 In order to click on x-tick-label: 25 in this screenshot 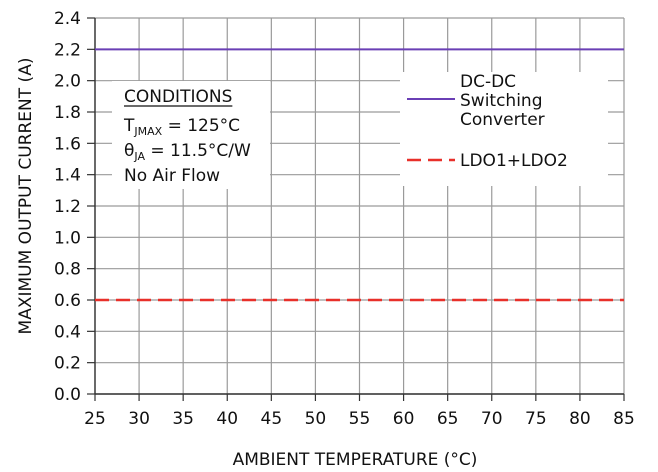, I will do `click(95, 419)`.